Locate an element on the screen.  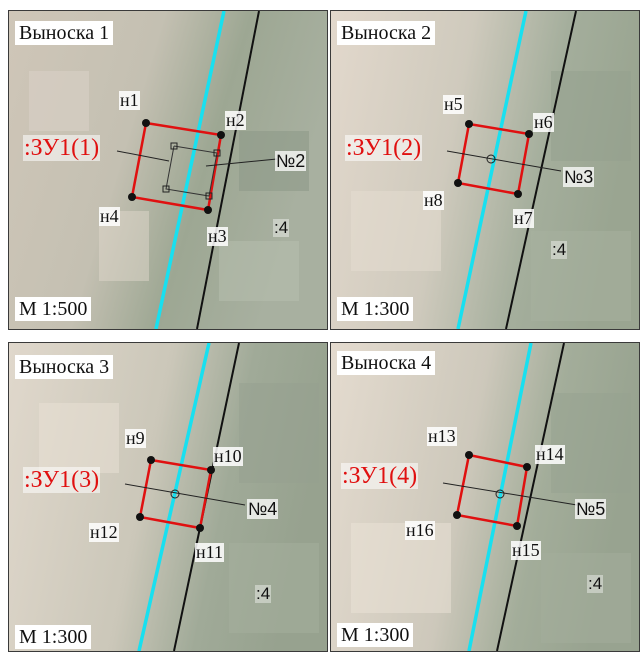
point-label: н16 is located at coordinates (420, 530).